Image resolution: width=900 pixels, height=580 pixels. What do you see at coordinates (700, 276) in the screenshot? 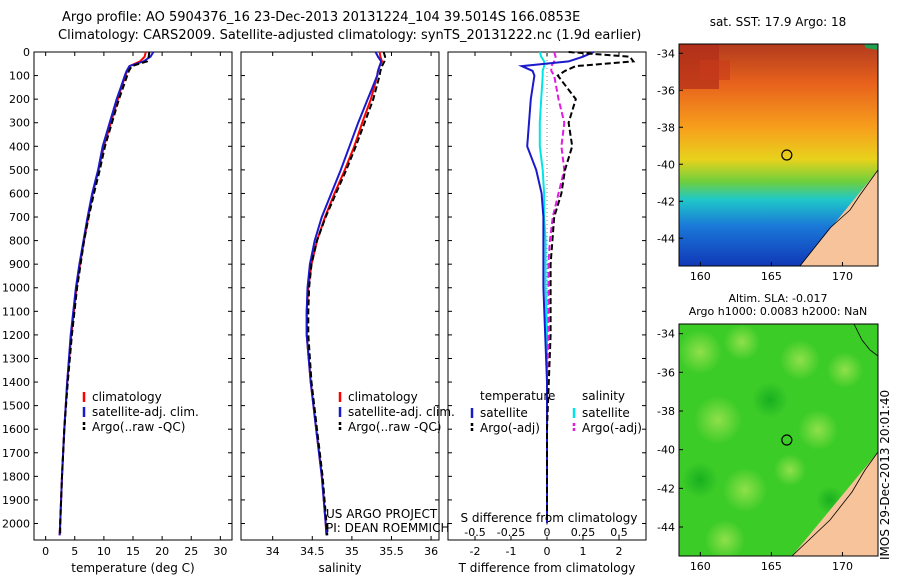
I see `sst-xtick-label: 160` at bounding box center [700, 276].